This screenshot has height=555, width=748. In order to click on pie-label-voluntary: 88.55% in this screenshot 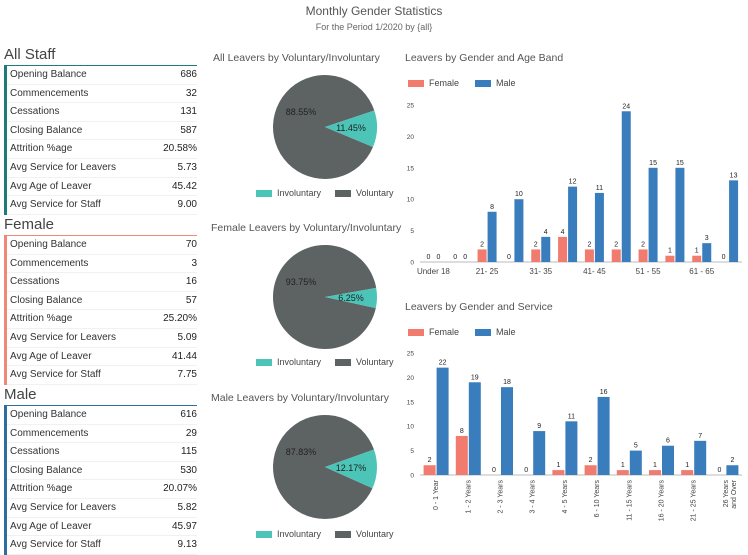, I will do `click(301, 112)`.